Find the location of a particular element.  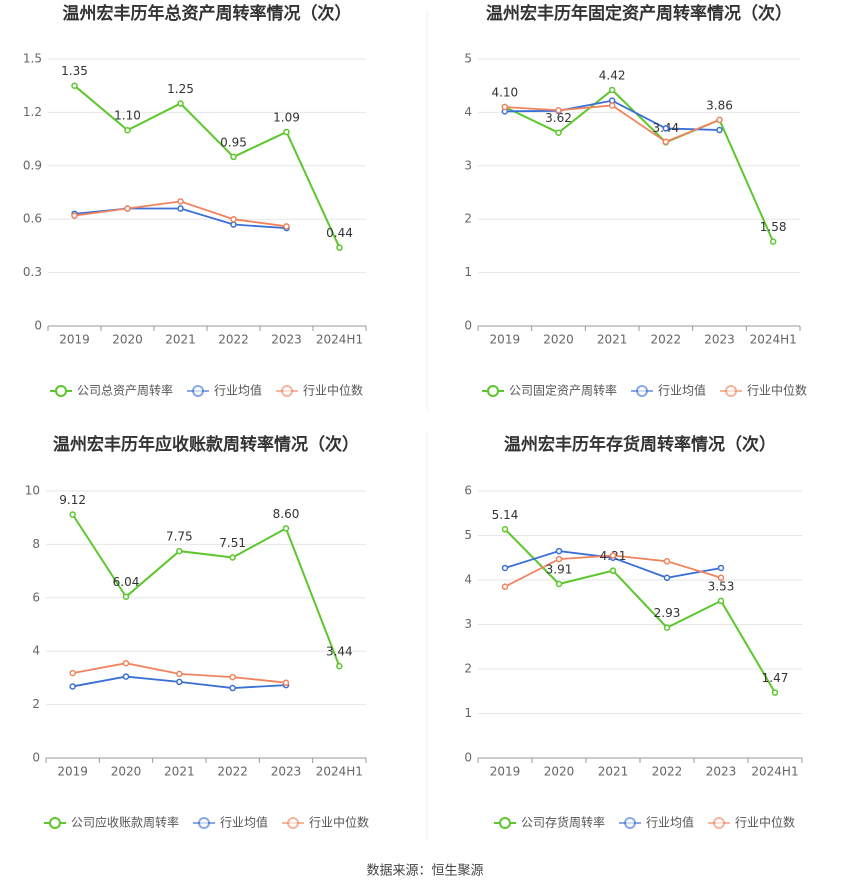

data-label: 4.10 is located at coordinates (504, 93).